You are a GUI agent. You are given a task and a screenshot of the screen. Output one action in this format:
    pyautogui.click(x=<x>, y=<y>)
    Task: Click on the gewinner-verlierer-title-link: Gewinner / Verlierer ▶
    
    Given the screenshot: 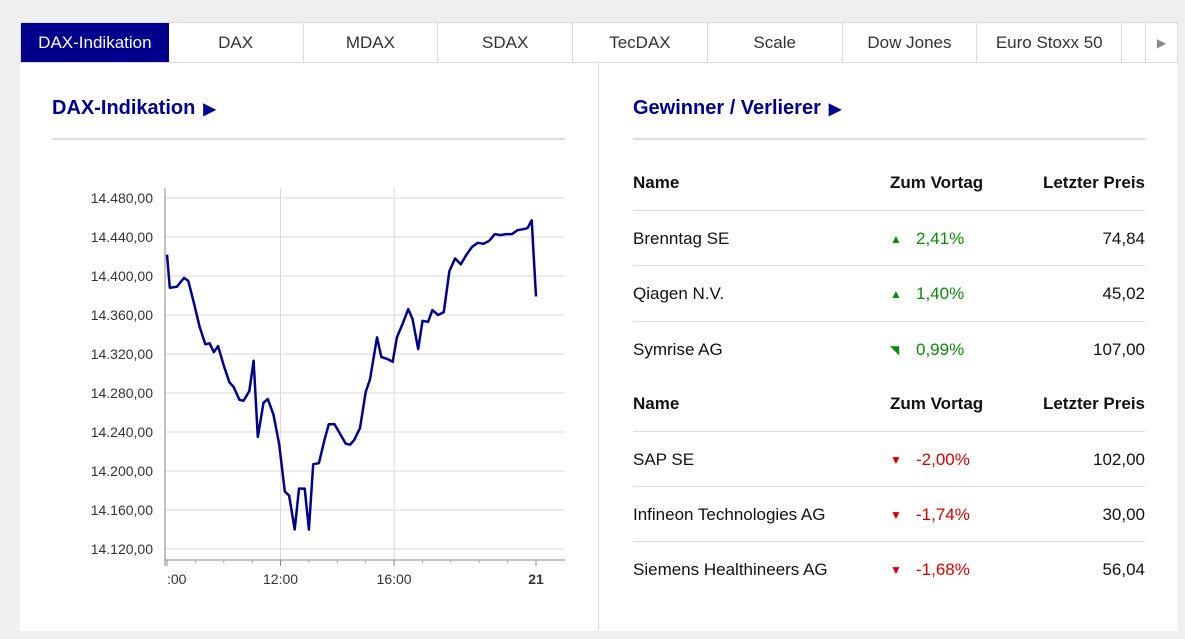 What is the action you would take?
    pyautogui.click(x=737, y=108)
    